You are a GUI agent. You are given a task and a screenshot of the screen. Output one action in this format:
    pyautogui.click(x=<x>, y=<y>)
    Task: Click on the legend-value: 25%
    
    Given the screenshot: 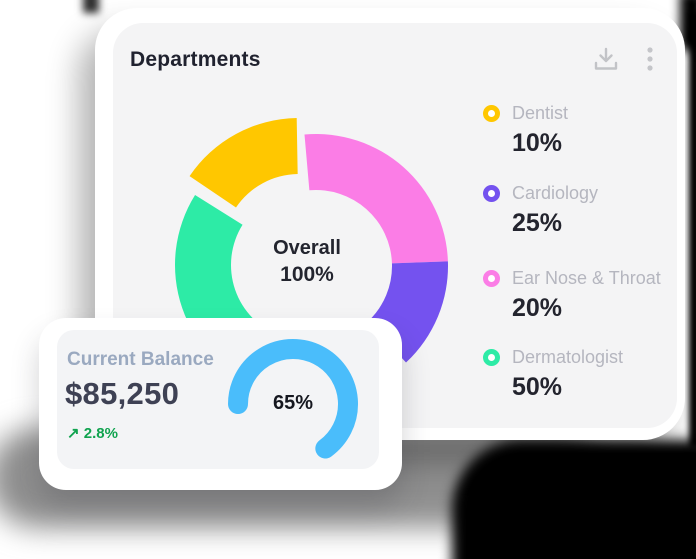 What is the action you would take?
    pyautogui.click(x=537, y=223)
    